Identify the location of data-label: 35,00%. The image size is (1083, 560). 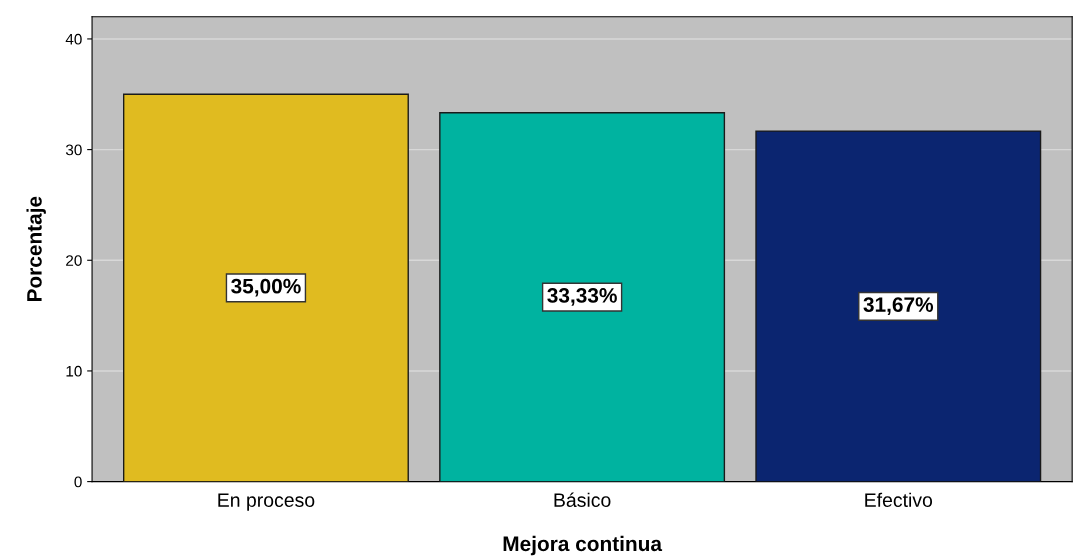
(266, 287).